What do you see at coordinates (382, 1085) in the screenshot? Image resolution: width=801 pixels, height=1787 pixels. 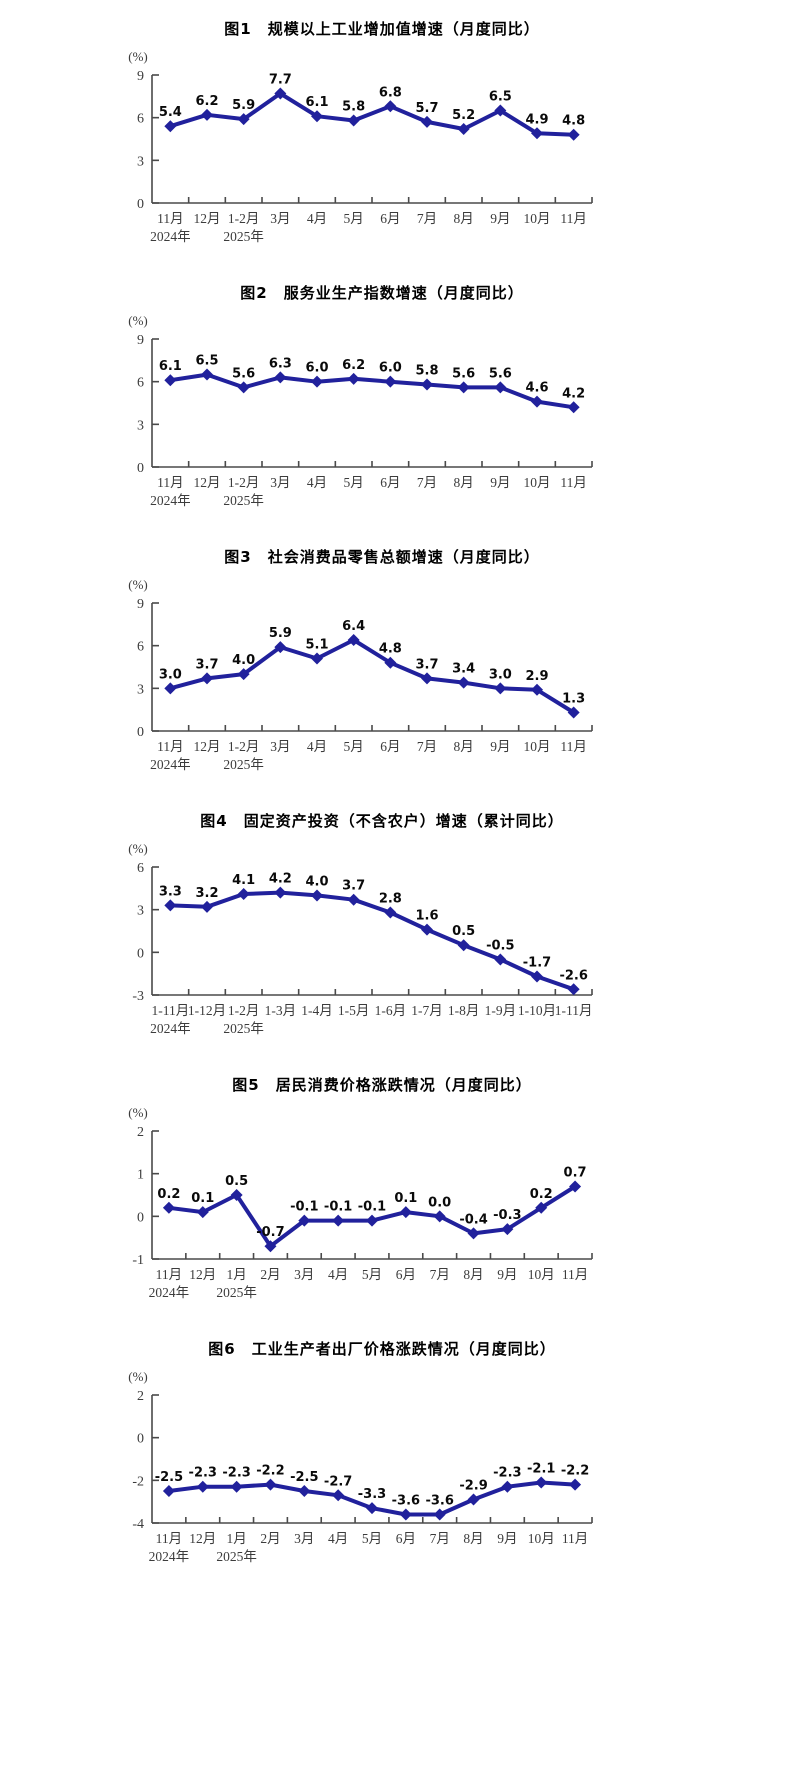 I see `chart-title-5: 图5 居民消费价格涨跌情况（月度同比）` at bounding box center [382, 1085].